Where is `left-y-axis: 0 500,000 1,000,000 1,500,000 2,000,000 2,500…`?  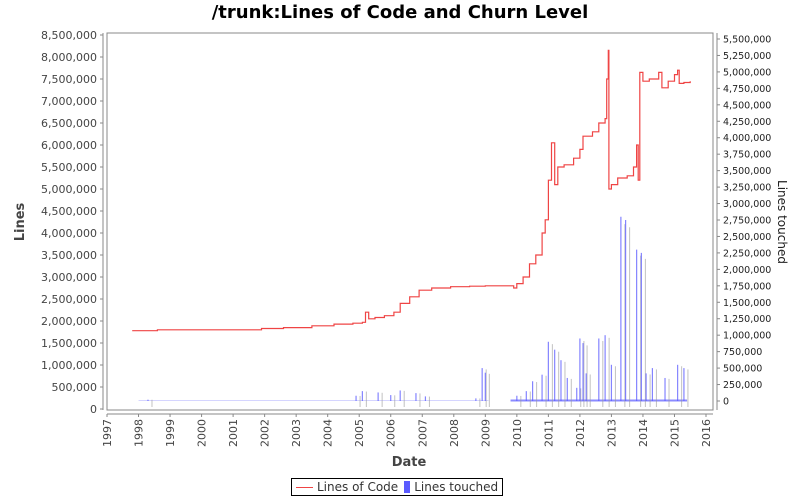
left-y-axis: 0 500,000 1,000,000 1,500,000 2,000,000 2,500… is located at coordinates (72, 222).